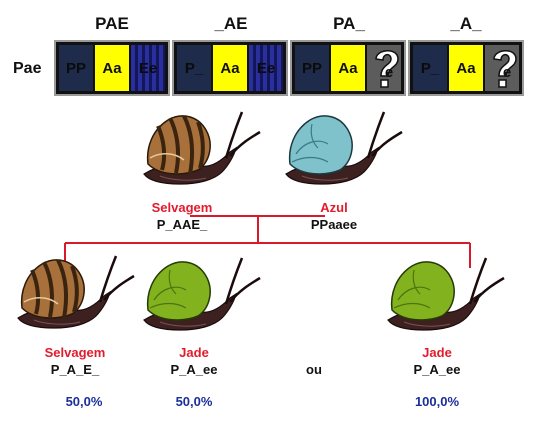  Describe the element at coordinates (194, 401) in the screenshot. I see `offspring-2-percent: 50,0%` at that location.